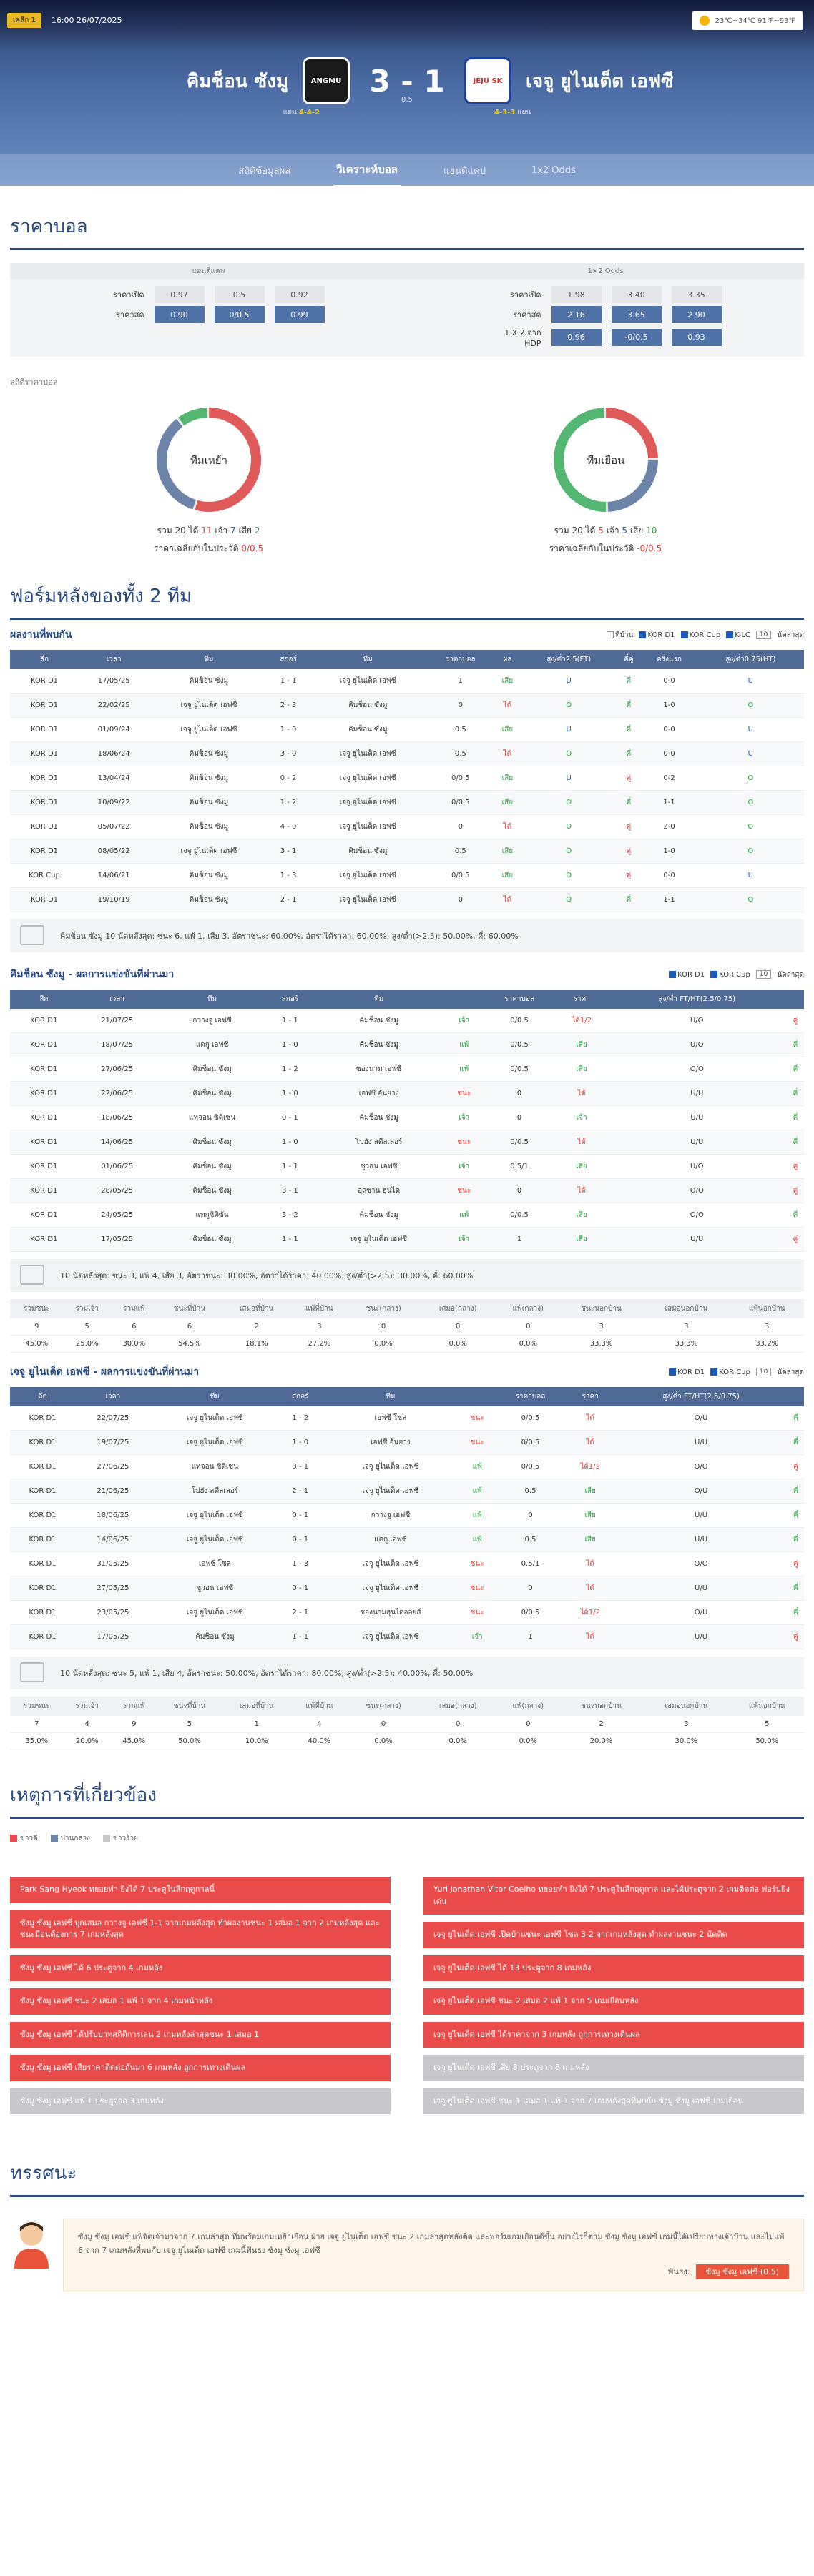 The image size is (814, 2576). What do you see at coordinates (367, 170) in the screenshot?
I see `tab-analysis: วิเคราะห์บอล` at bounding box center [367, 170].